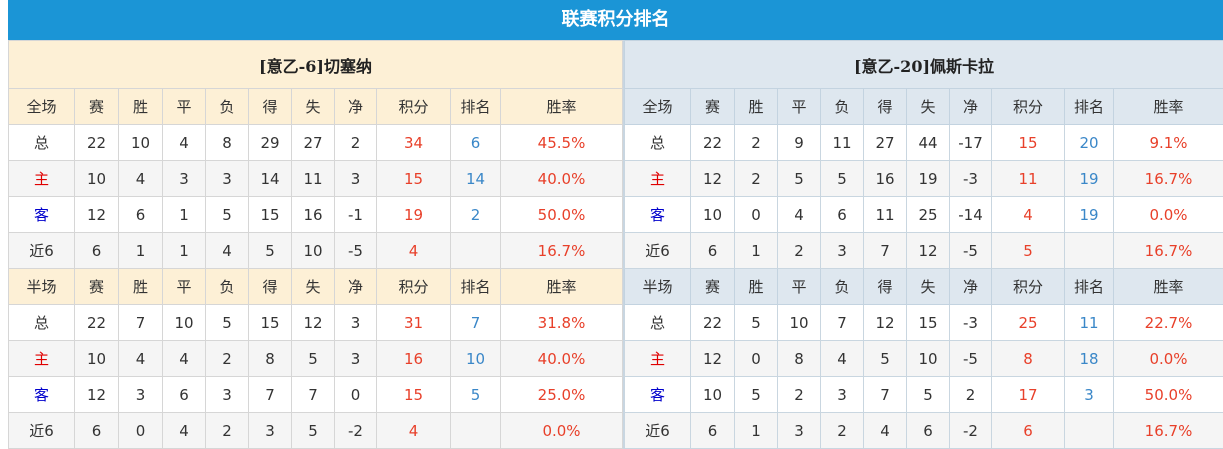  I want to click on team-header: [意乙-6]切塞纳, so click(316, 65).